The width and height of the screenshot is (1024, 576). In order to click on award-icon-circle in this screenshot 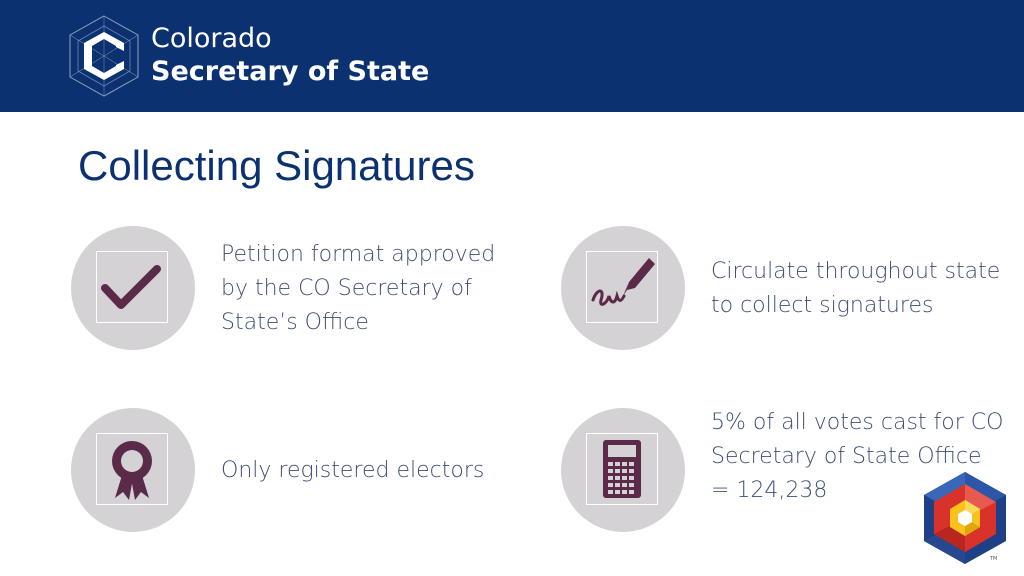, I will do `click(133, 470)`.